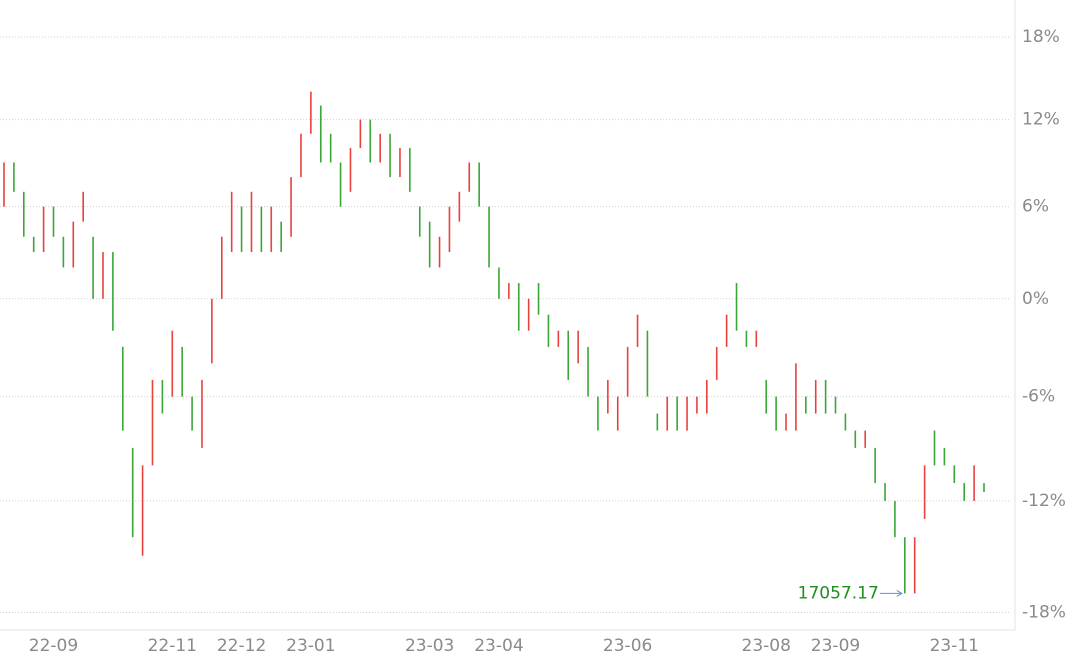  I want to click on x-tick-label: 22-09, so click(53, 646).